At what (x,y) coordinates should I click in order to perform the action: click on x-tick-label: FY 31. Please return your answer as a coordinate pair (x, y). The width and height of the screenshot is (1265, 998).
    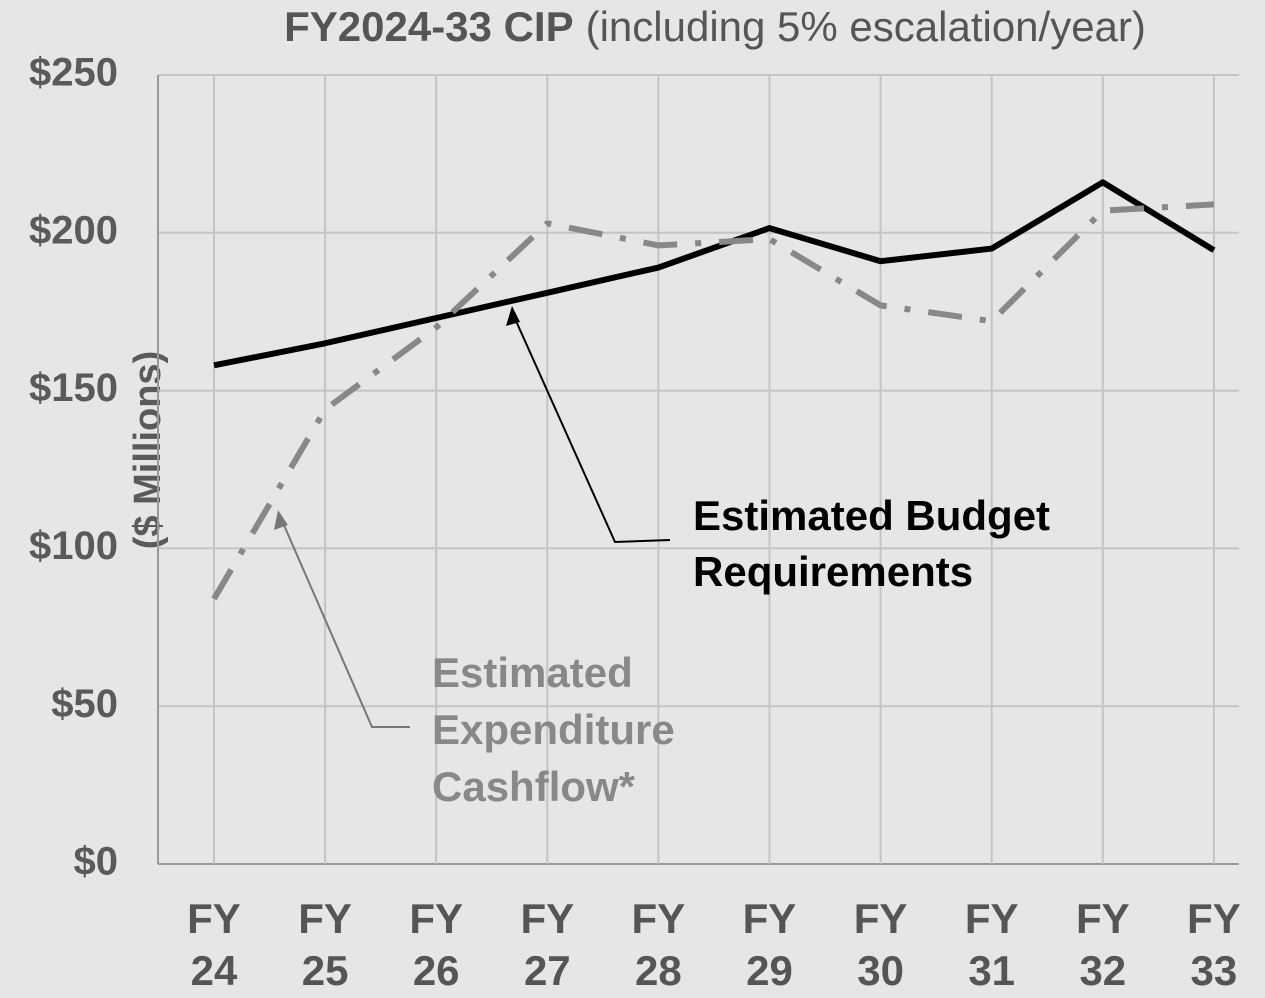
    Looking at the image, I should click on (991, 944).